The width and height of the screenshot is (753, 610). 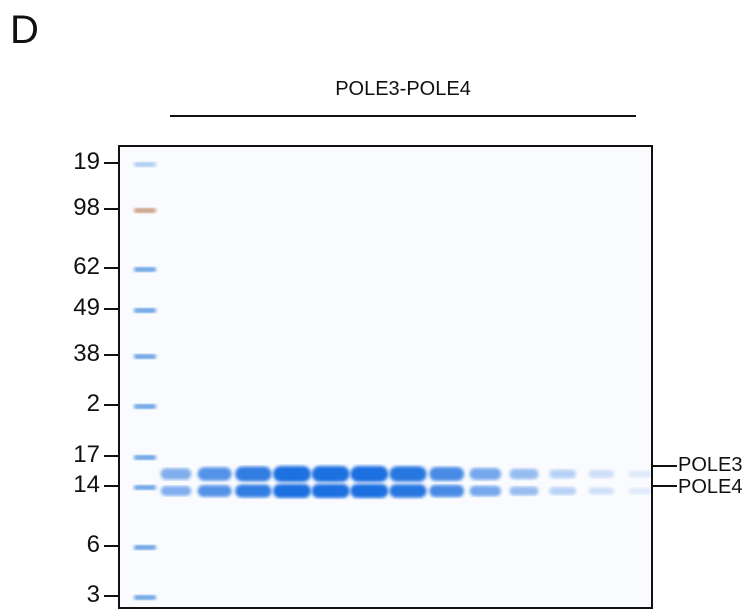 I want to click on pole4-tick, so click(x=665, y=486).